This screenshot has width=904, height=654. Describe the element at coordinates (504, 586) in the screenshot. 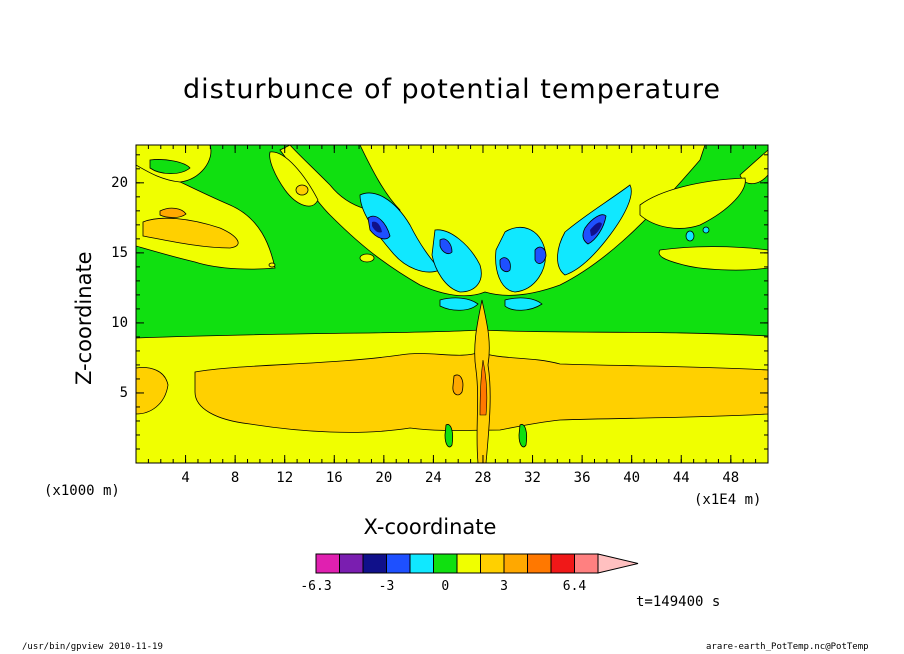

I see `colorbar-label: 3` at that location.